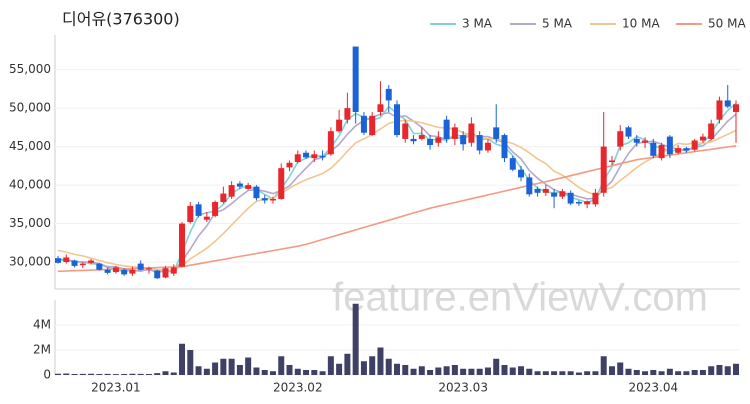 The height and width of the screenshot is (404, 750). Describe the element at coordinates (42, 350) in the screenshot. I see `y-tick-label: 2M` at that location.